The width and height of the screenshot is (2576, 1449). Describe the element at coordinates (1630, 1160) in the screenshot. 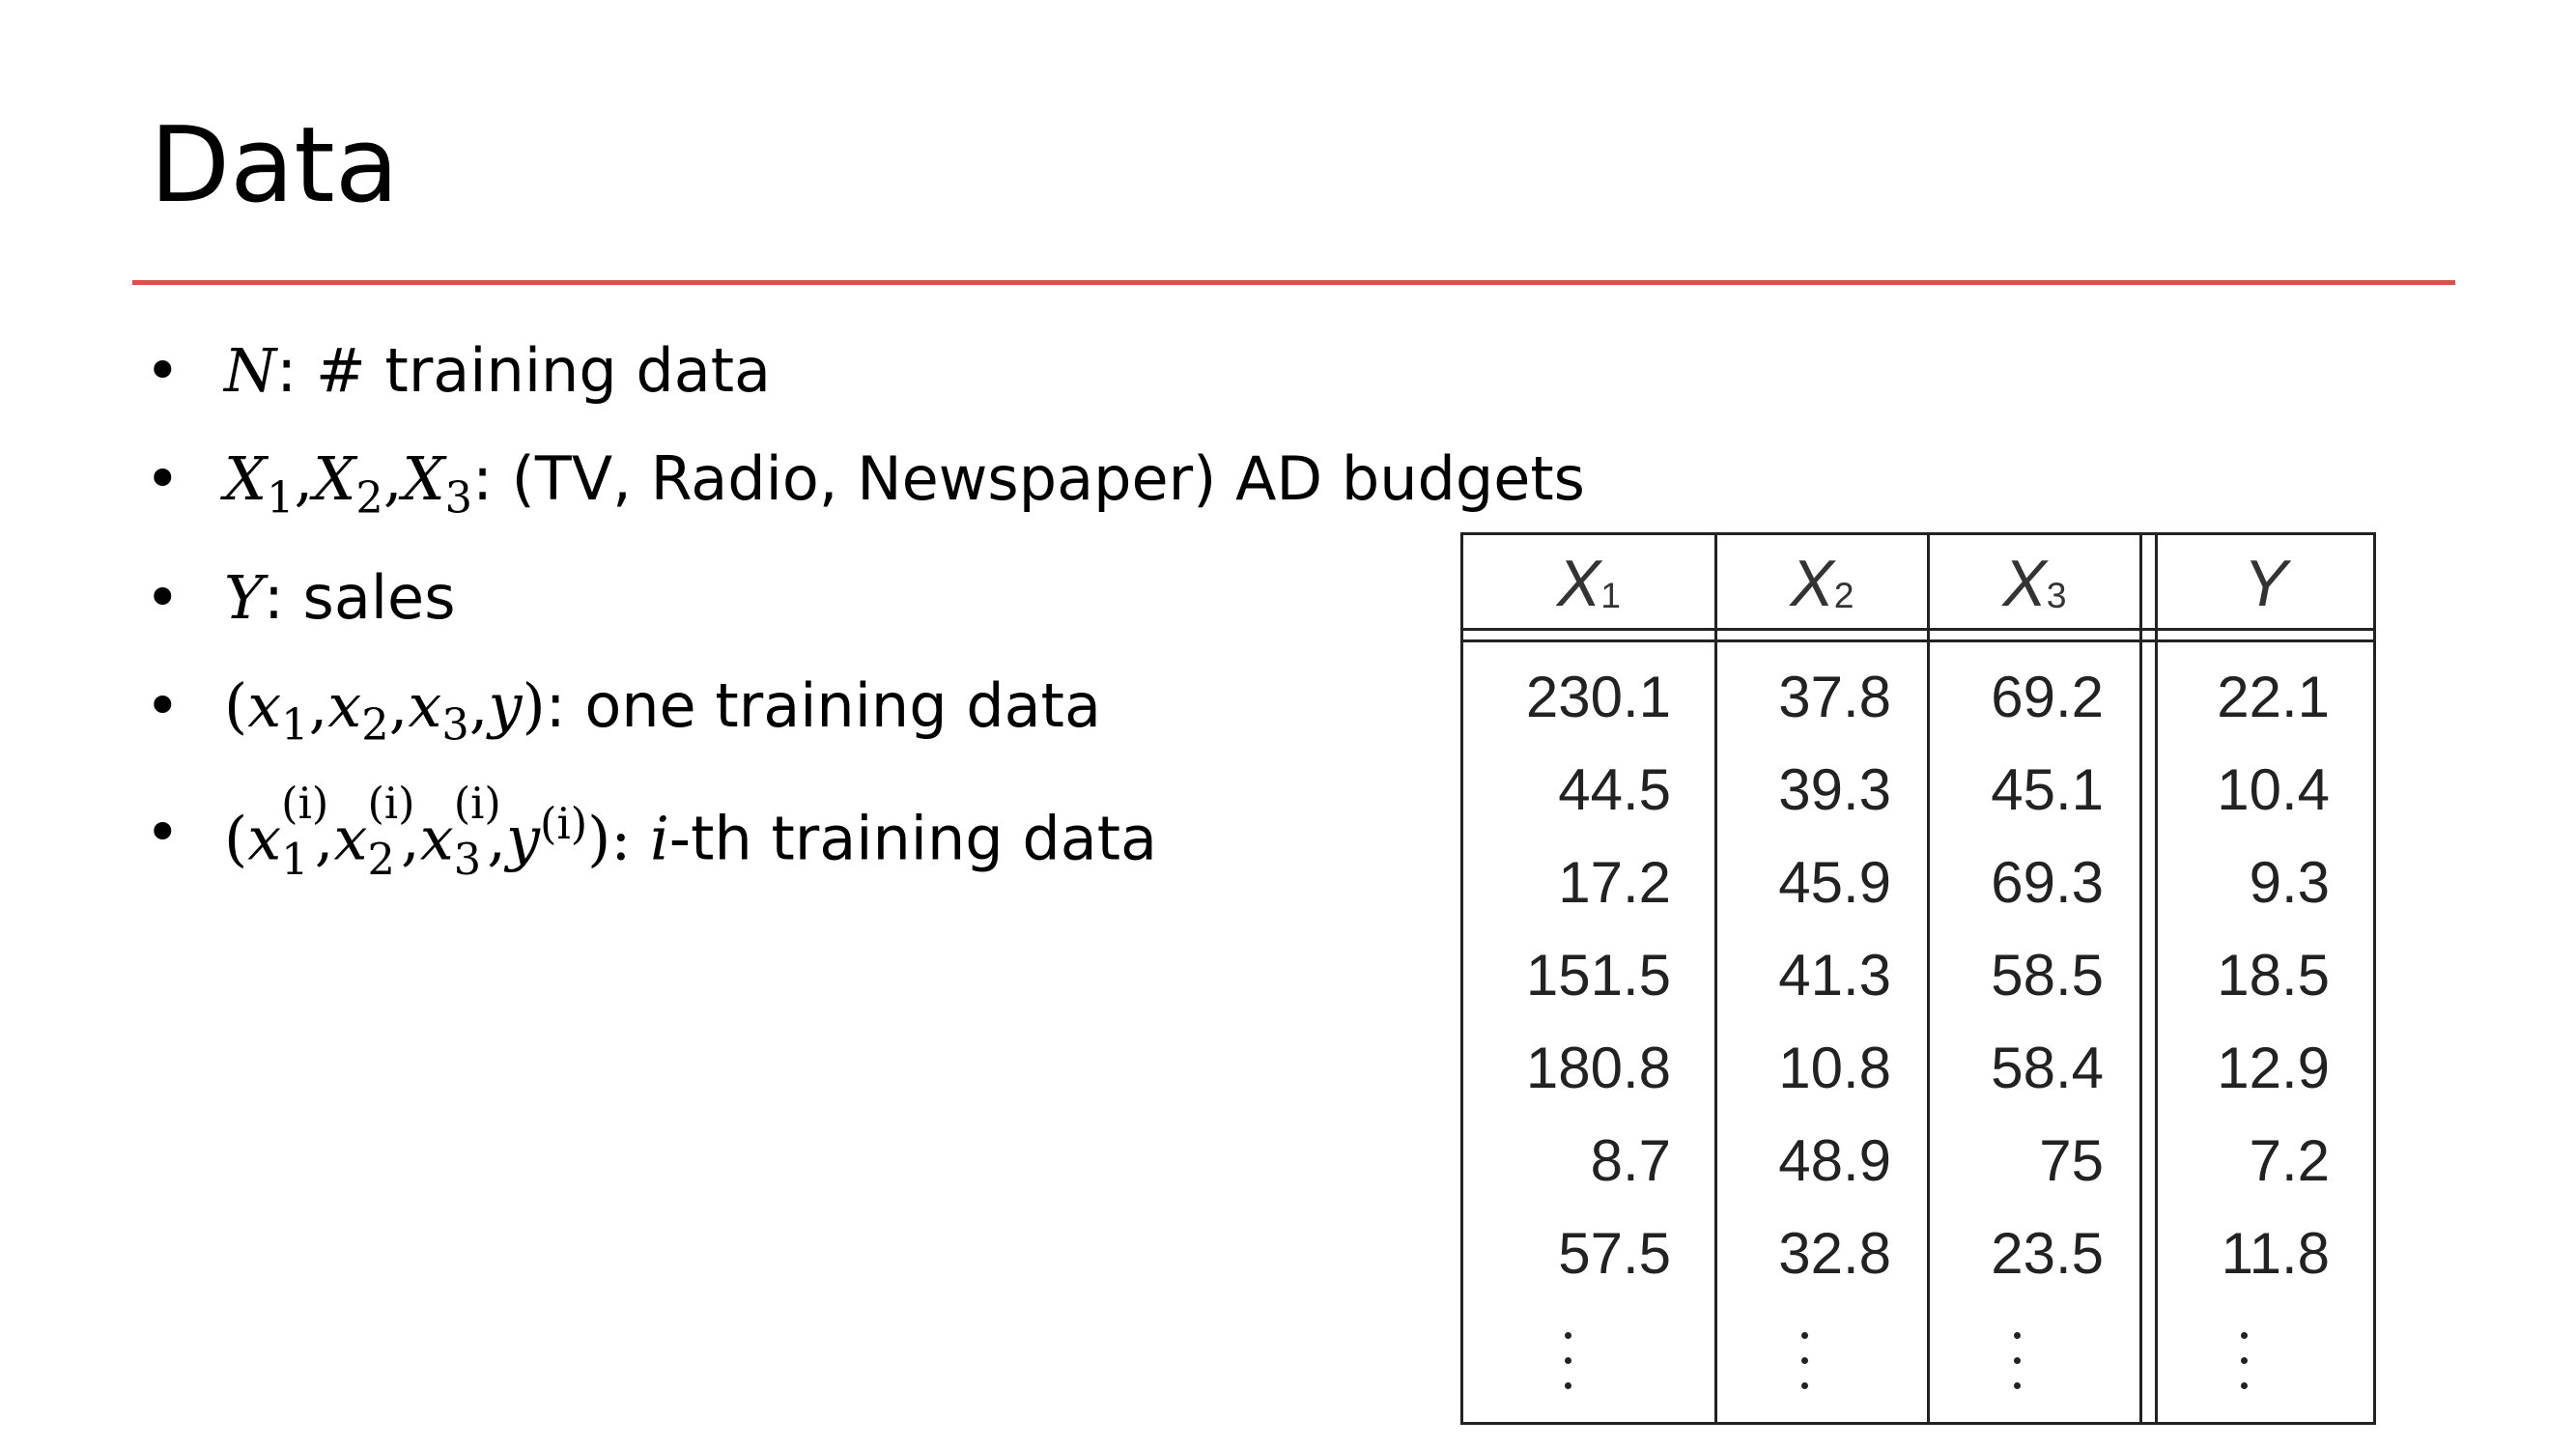

I see `table-cell: 8.7` at that location.